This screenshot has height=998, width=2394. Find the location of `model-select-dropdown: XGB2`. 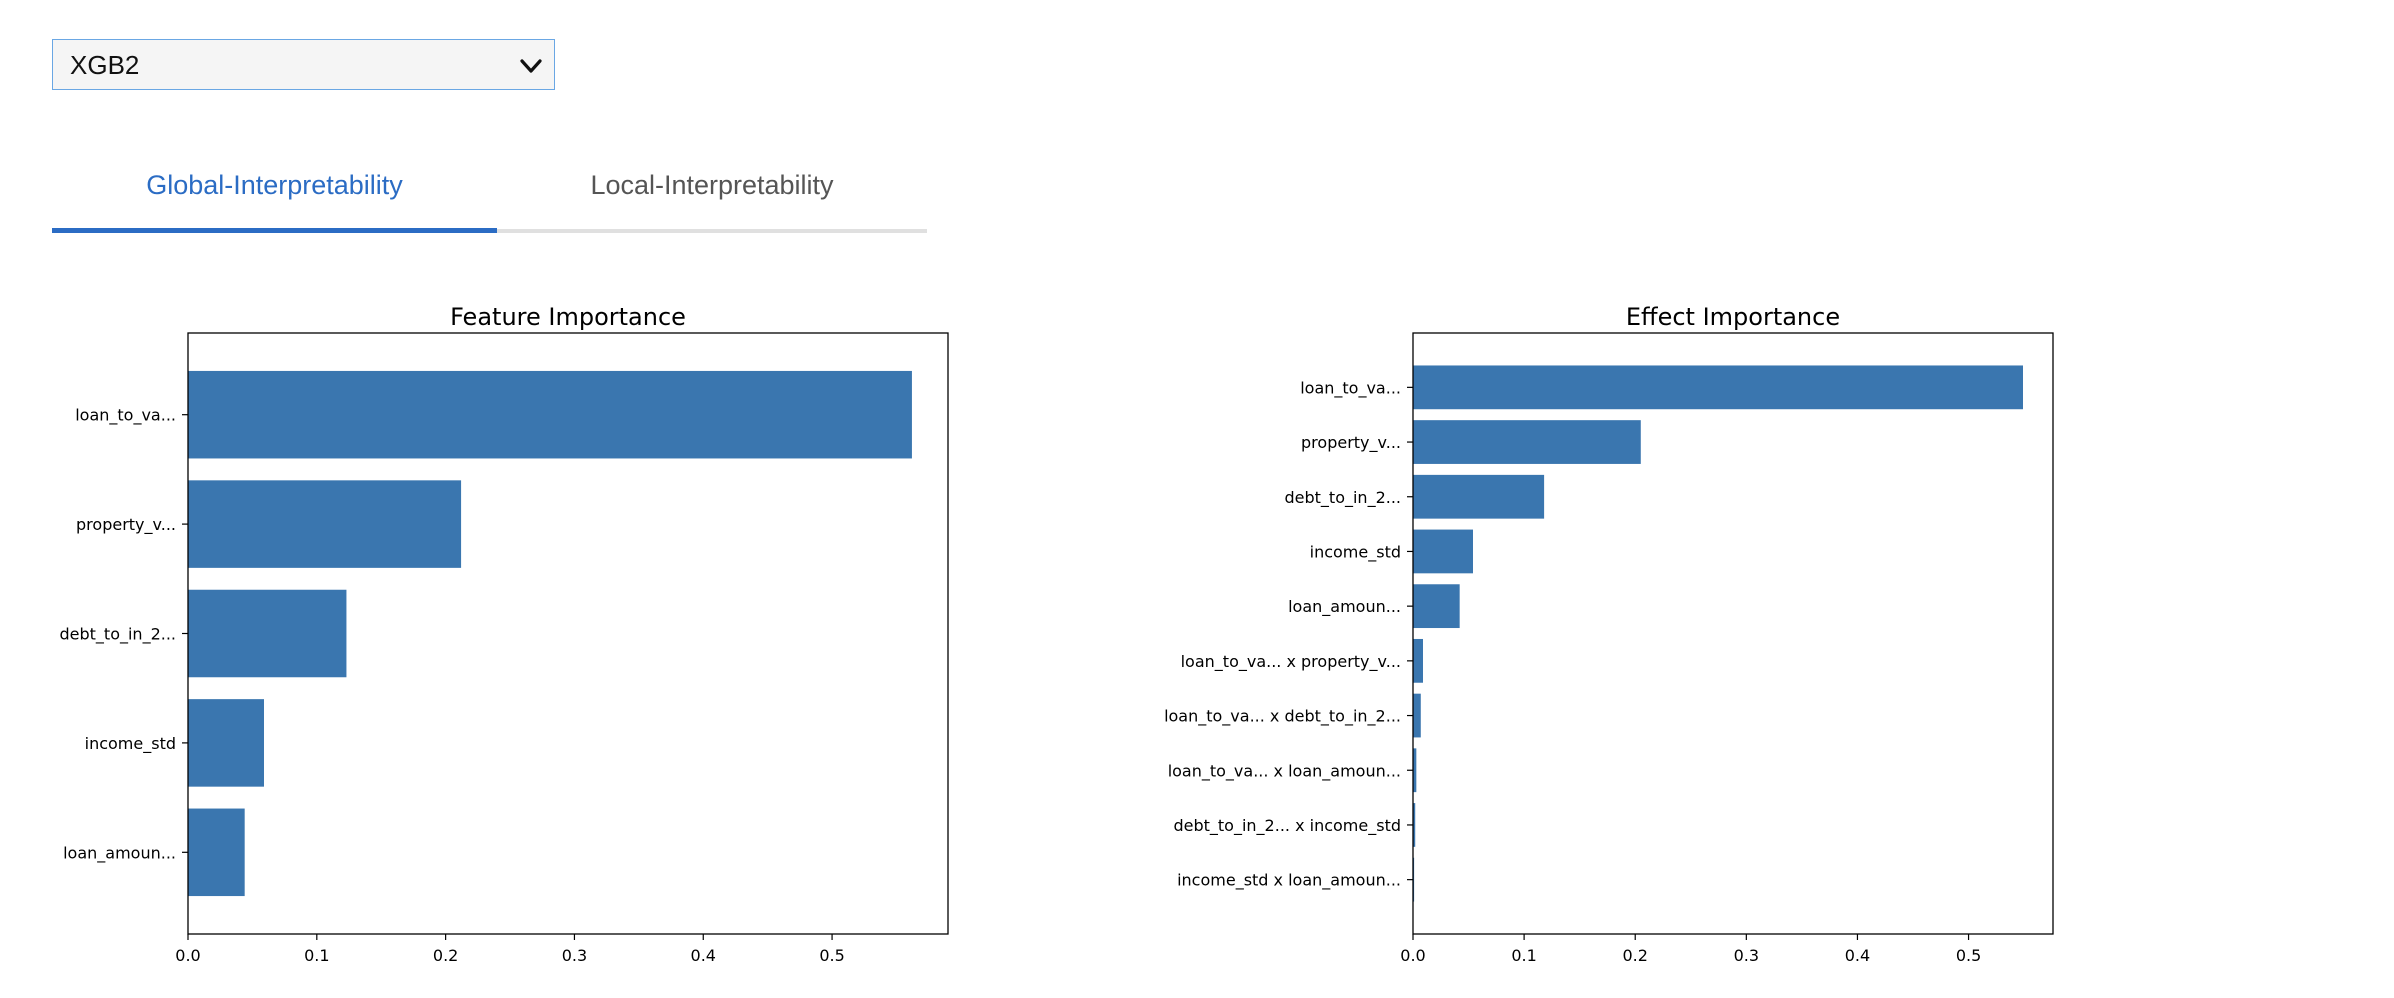

model-select-dropdown: XGB2 is located at coordinates (303, 64).